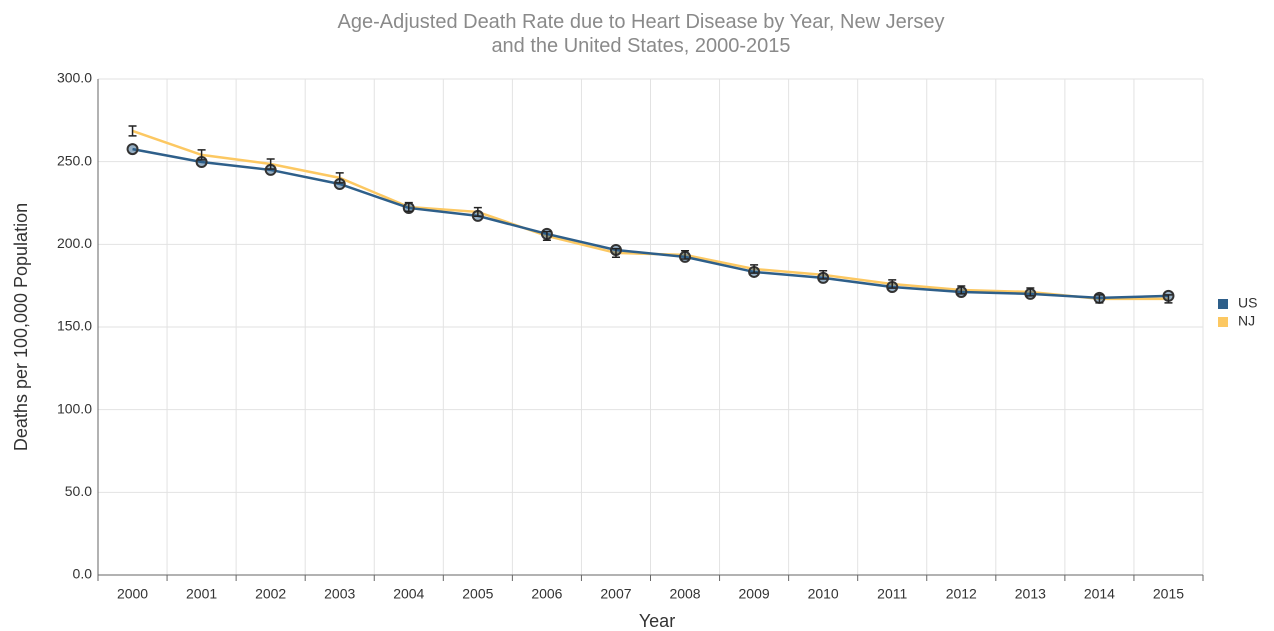  What do you see at coordinates (132, 149) in the screenshot?
I see `point` at bounding box center [132, 149].